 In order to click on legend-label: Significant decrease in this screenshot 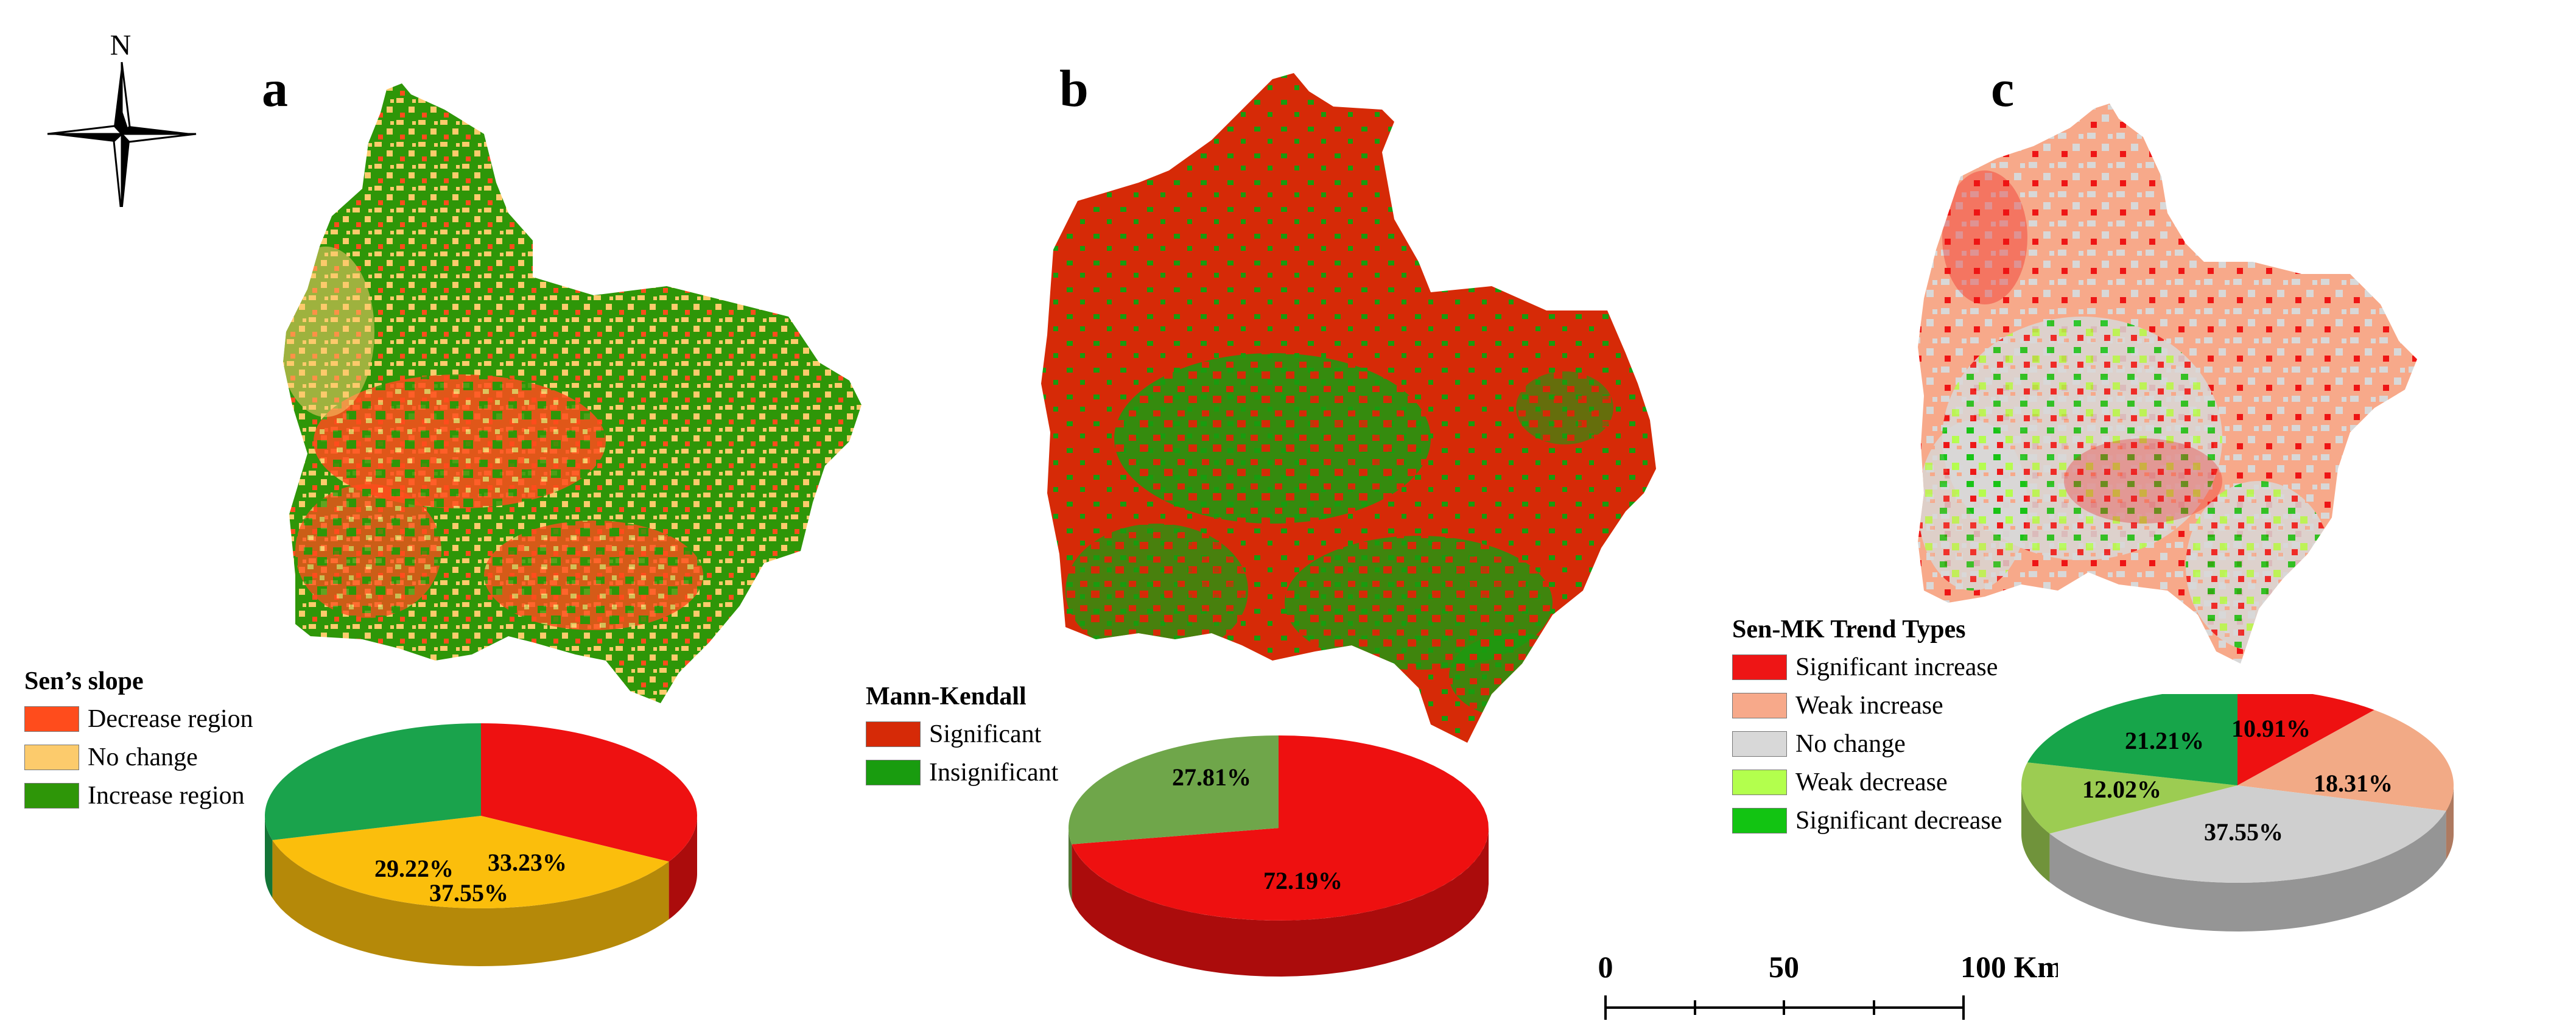, I will do `click(1898, 820)`.